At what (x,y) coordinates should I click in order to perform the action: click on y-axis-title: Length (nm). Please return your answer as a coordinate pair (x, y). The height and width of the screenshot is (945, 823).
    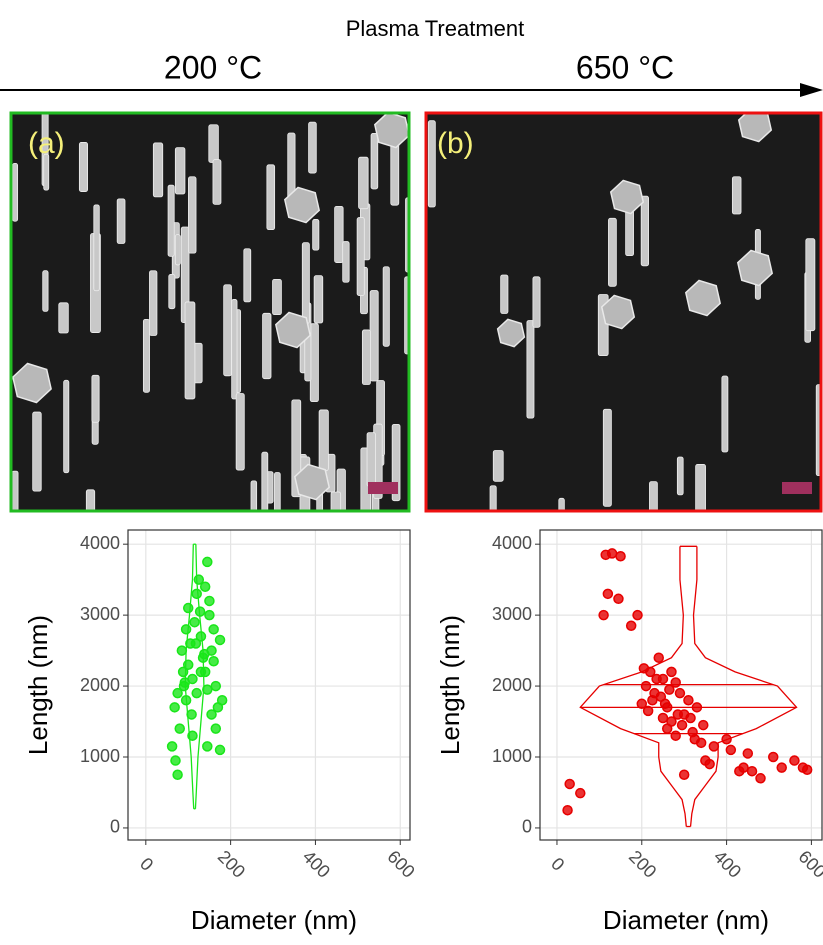
    Looking at the image, I should click on (450, 685).